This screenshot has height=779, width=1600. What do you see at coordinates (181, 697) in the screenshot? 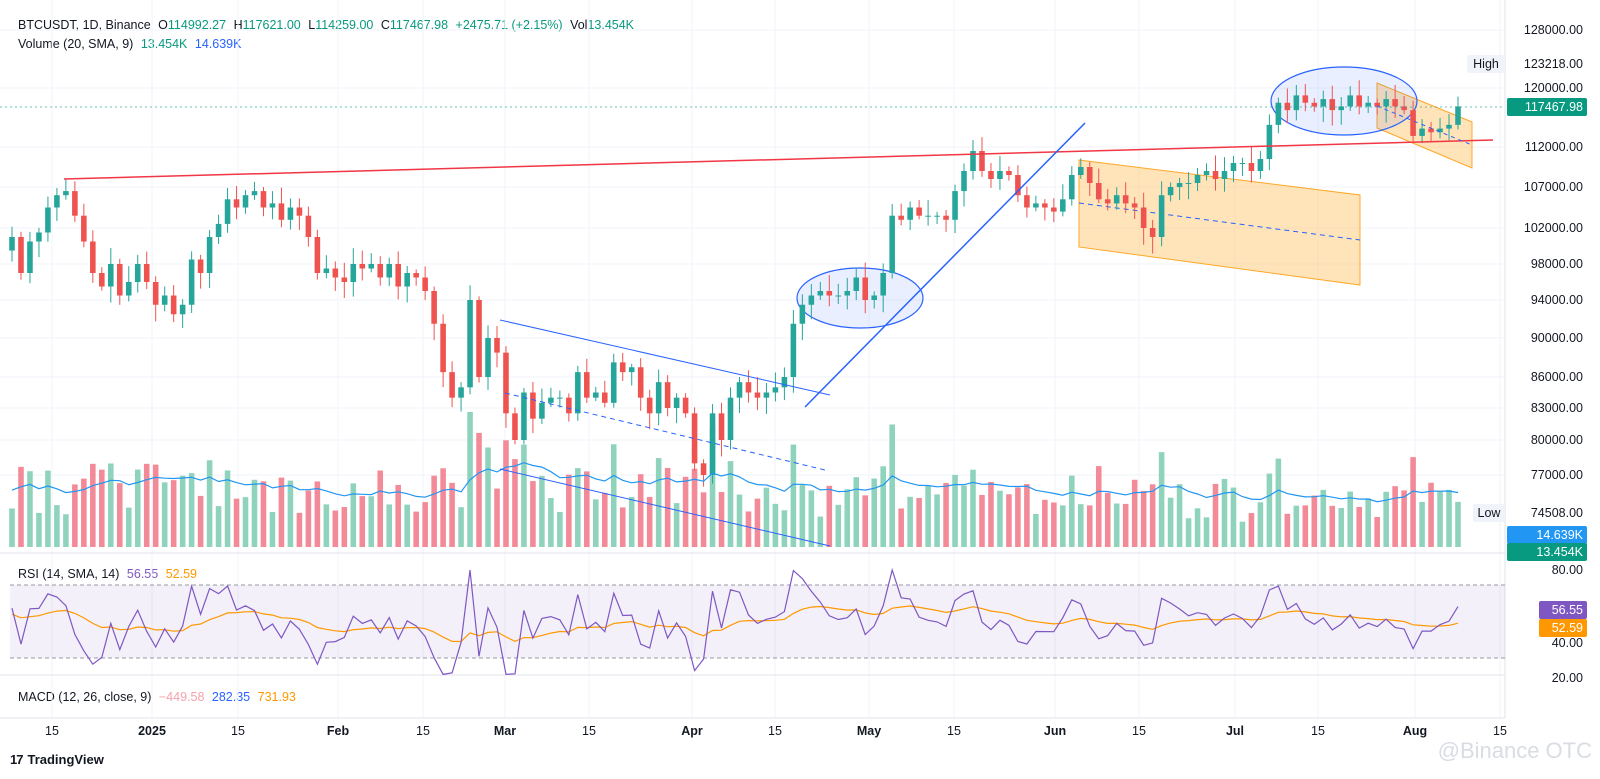
I see `macd-legend-v1: −449.58` at bounding box center [181, 697].